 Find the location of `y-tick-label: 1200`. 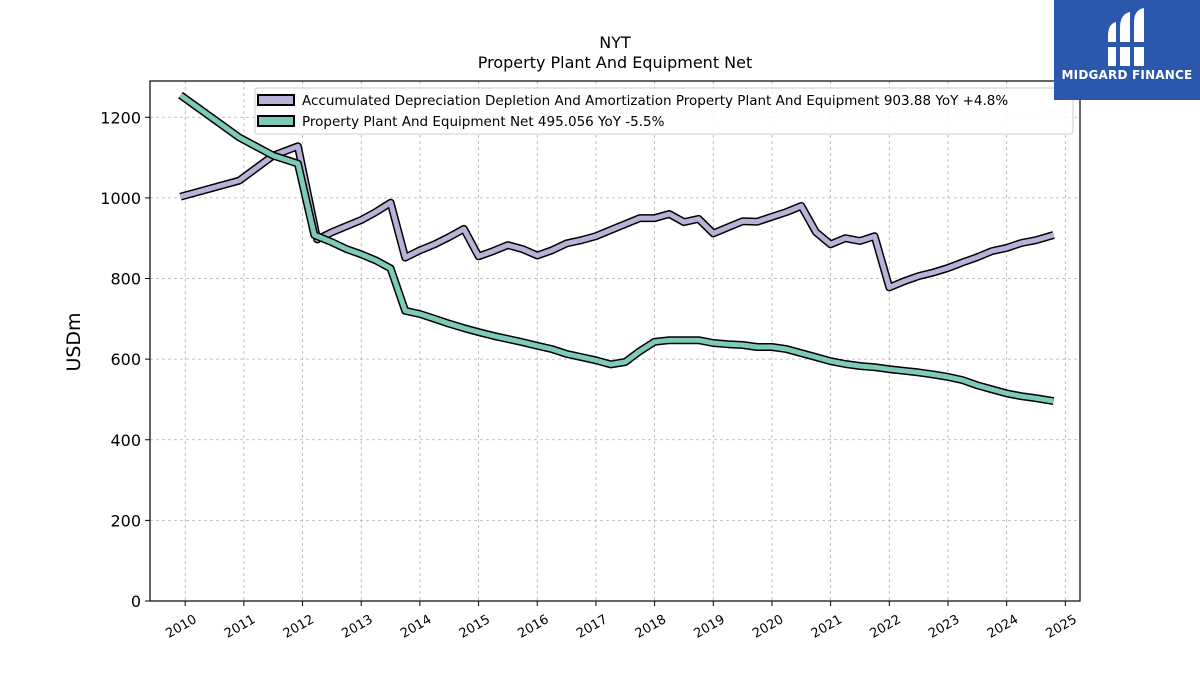

y-tick-label: 1200 is located at coordinates (120, 117).